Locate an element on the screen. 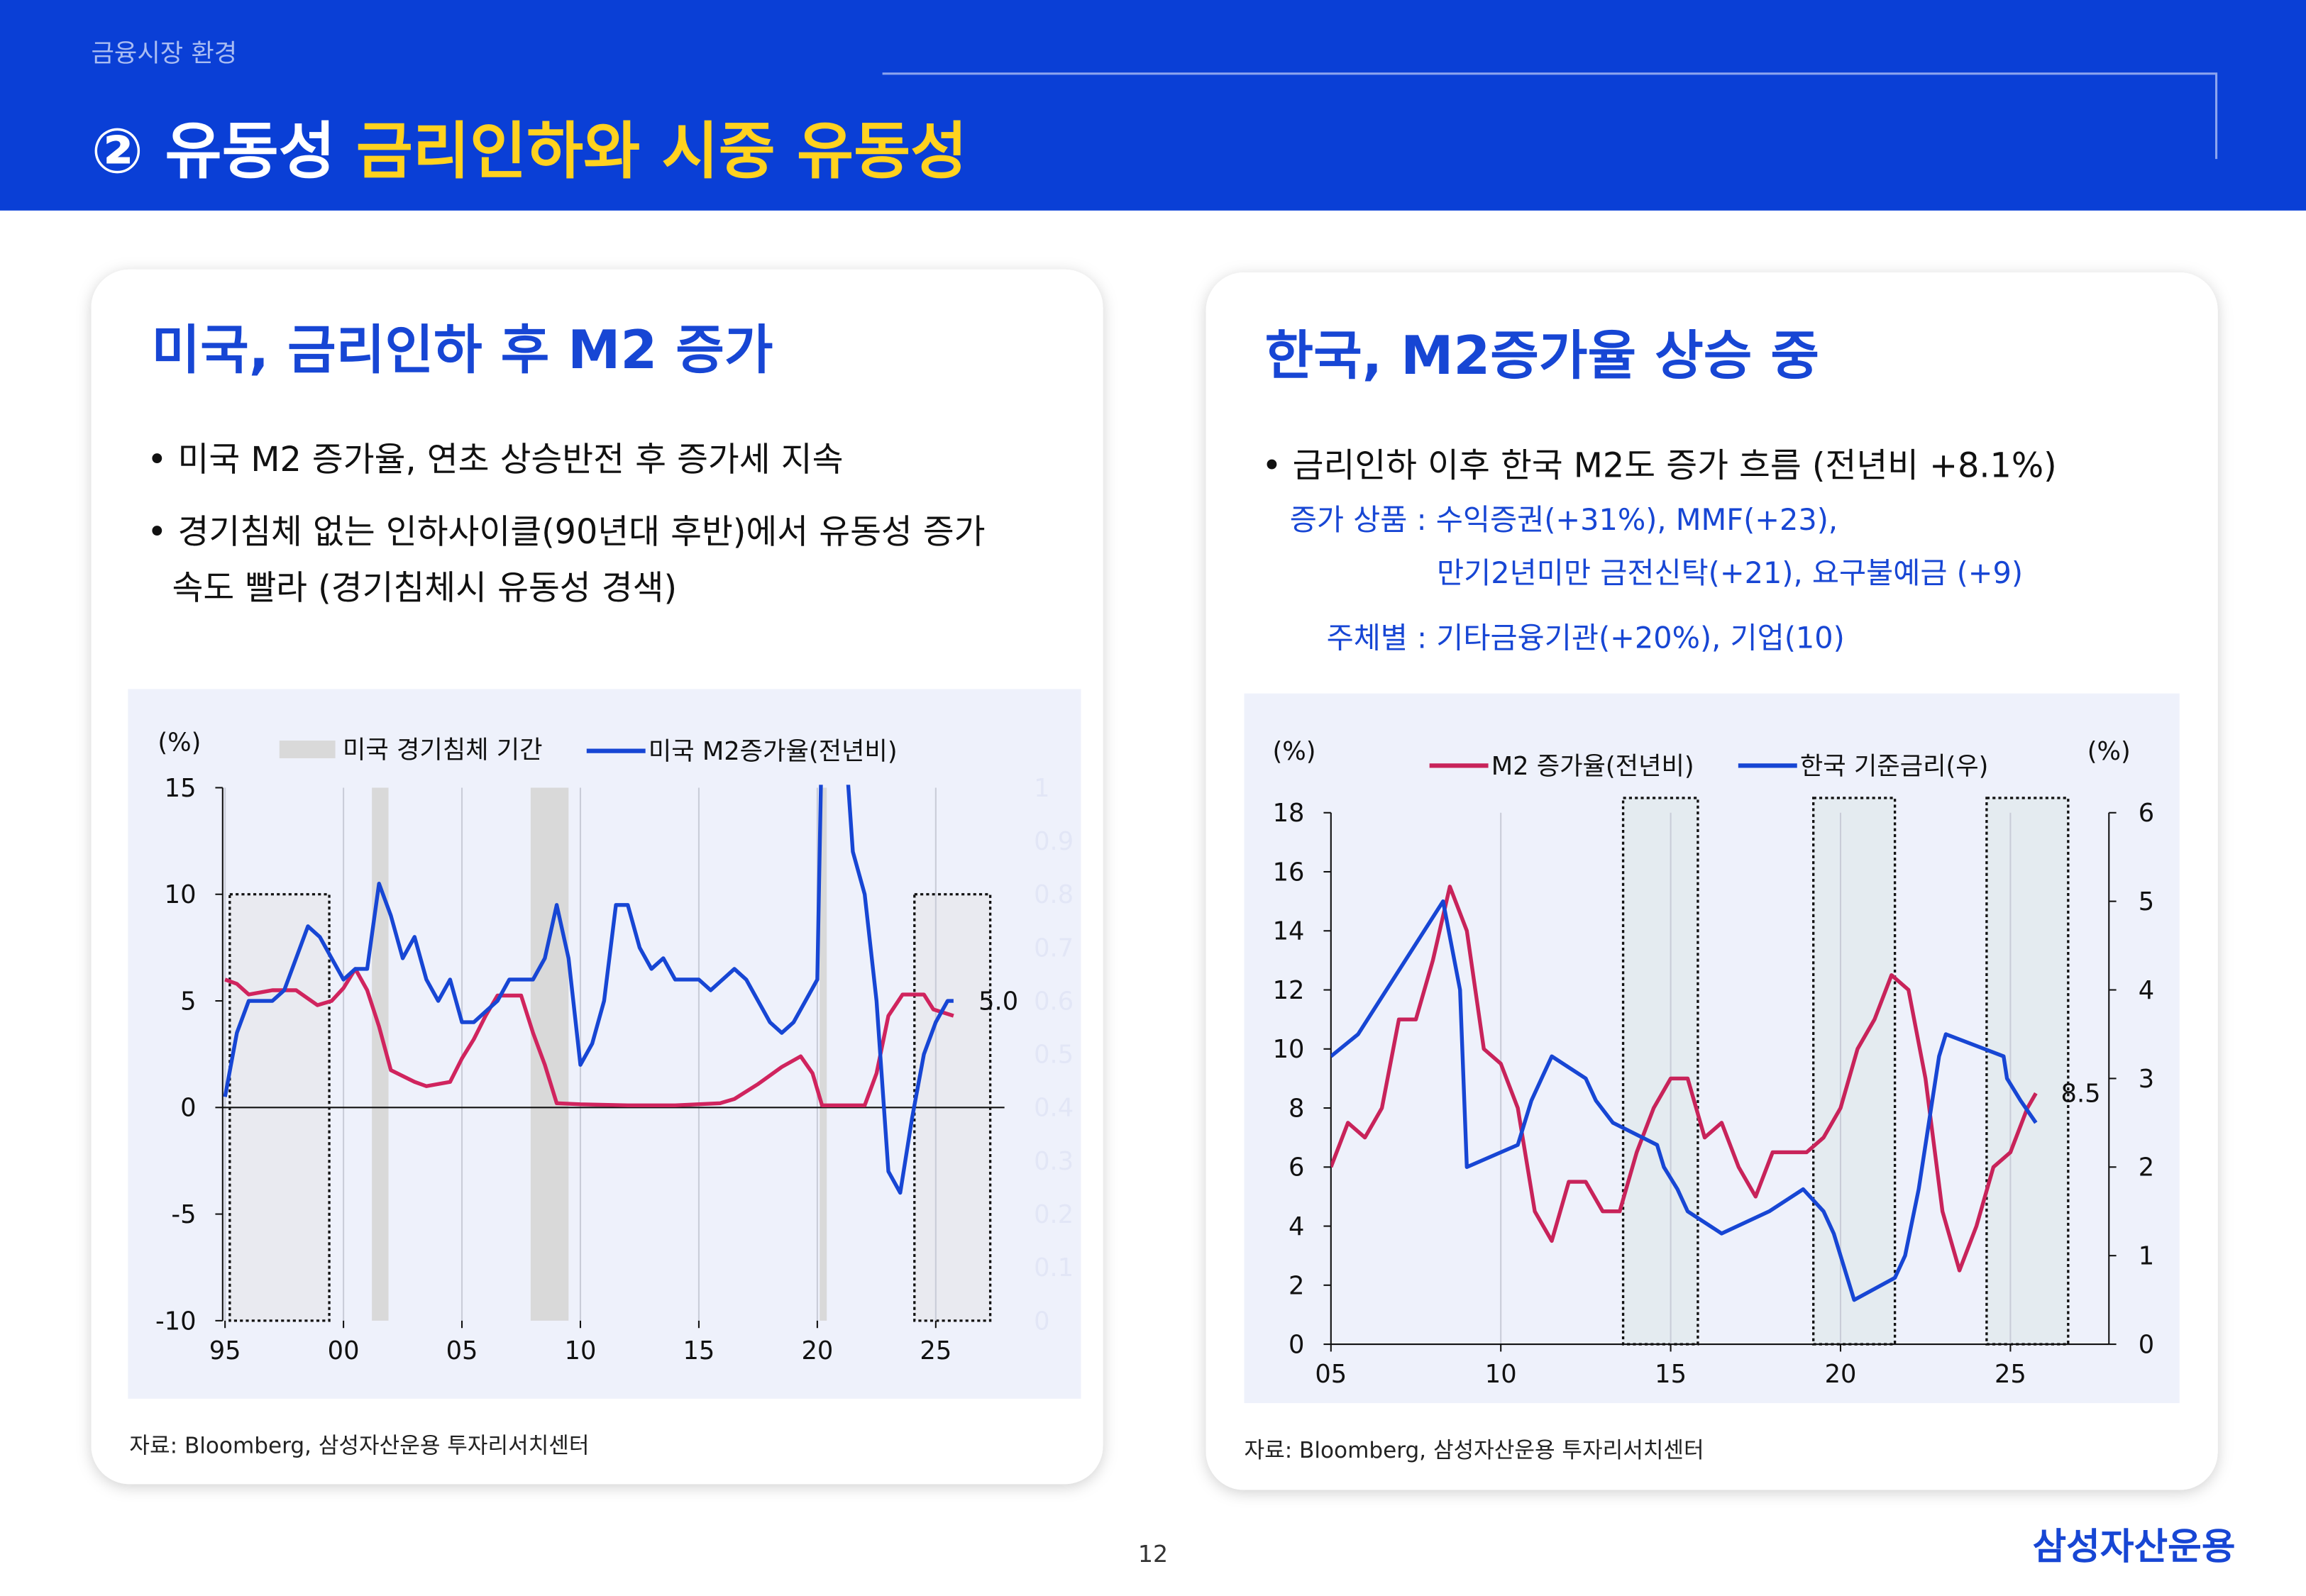  legend-swatch is located at coordinates (307, 749).